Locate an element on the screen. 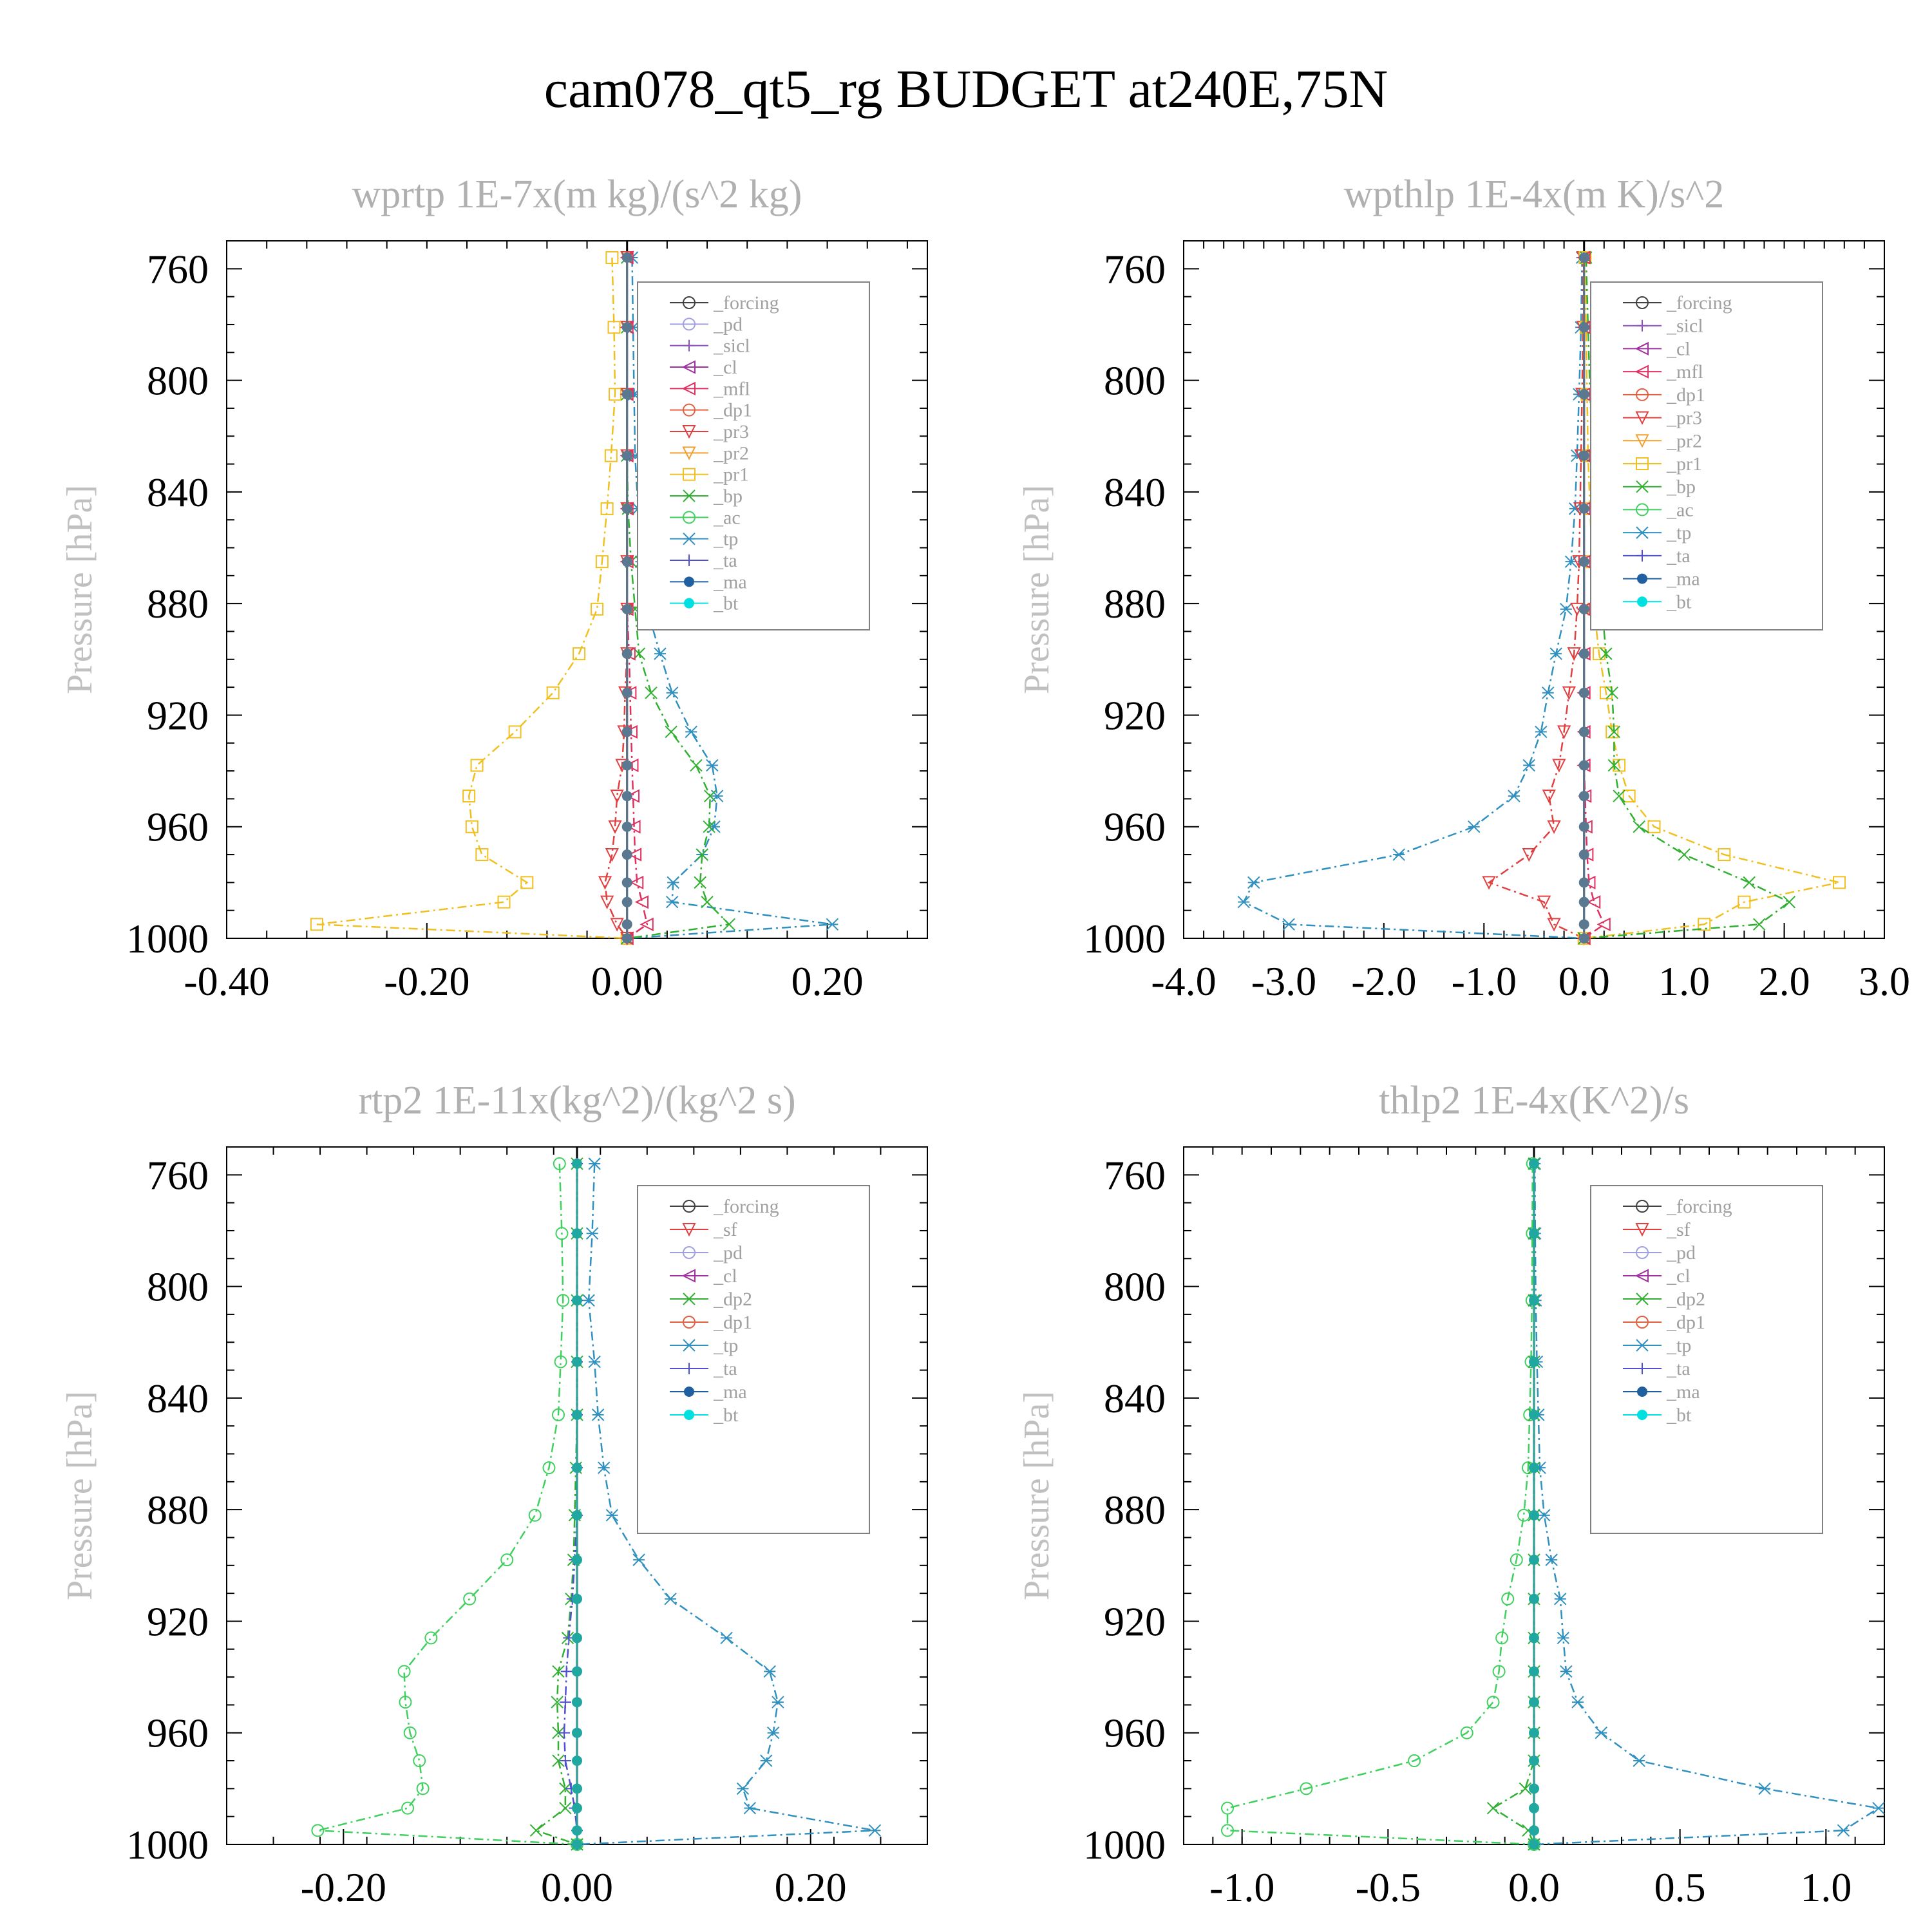 This screenshot has height=1932, width=1932. legend-label: _pr1 is located at coordinates (1684, 464).